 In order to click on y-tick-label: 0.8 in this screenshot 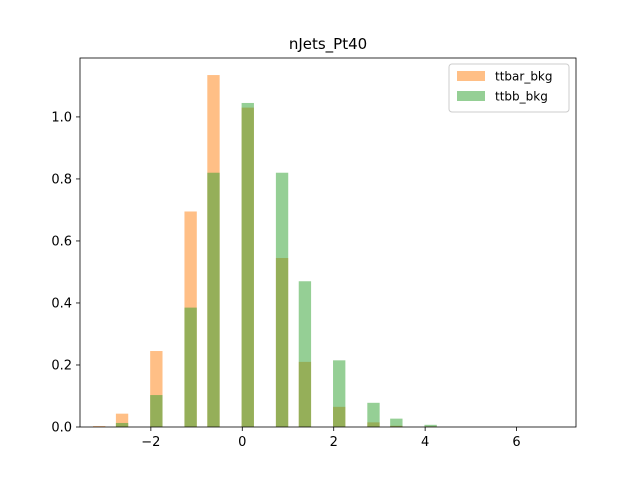, I will do `click(61, 179)`.